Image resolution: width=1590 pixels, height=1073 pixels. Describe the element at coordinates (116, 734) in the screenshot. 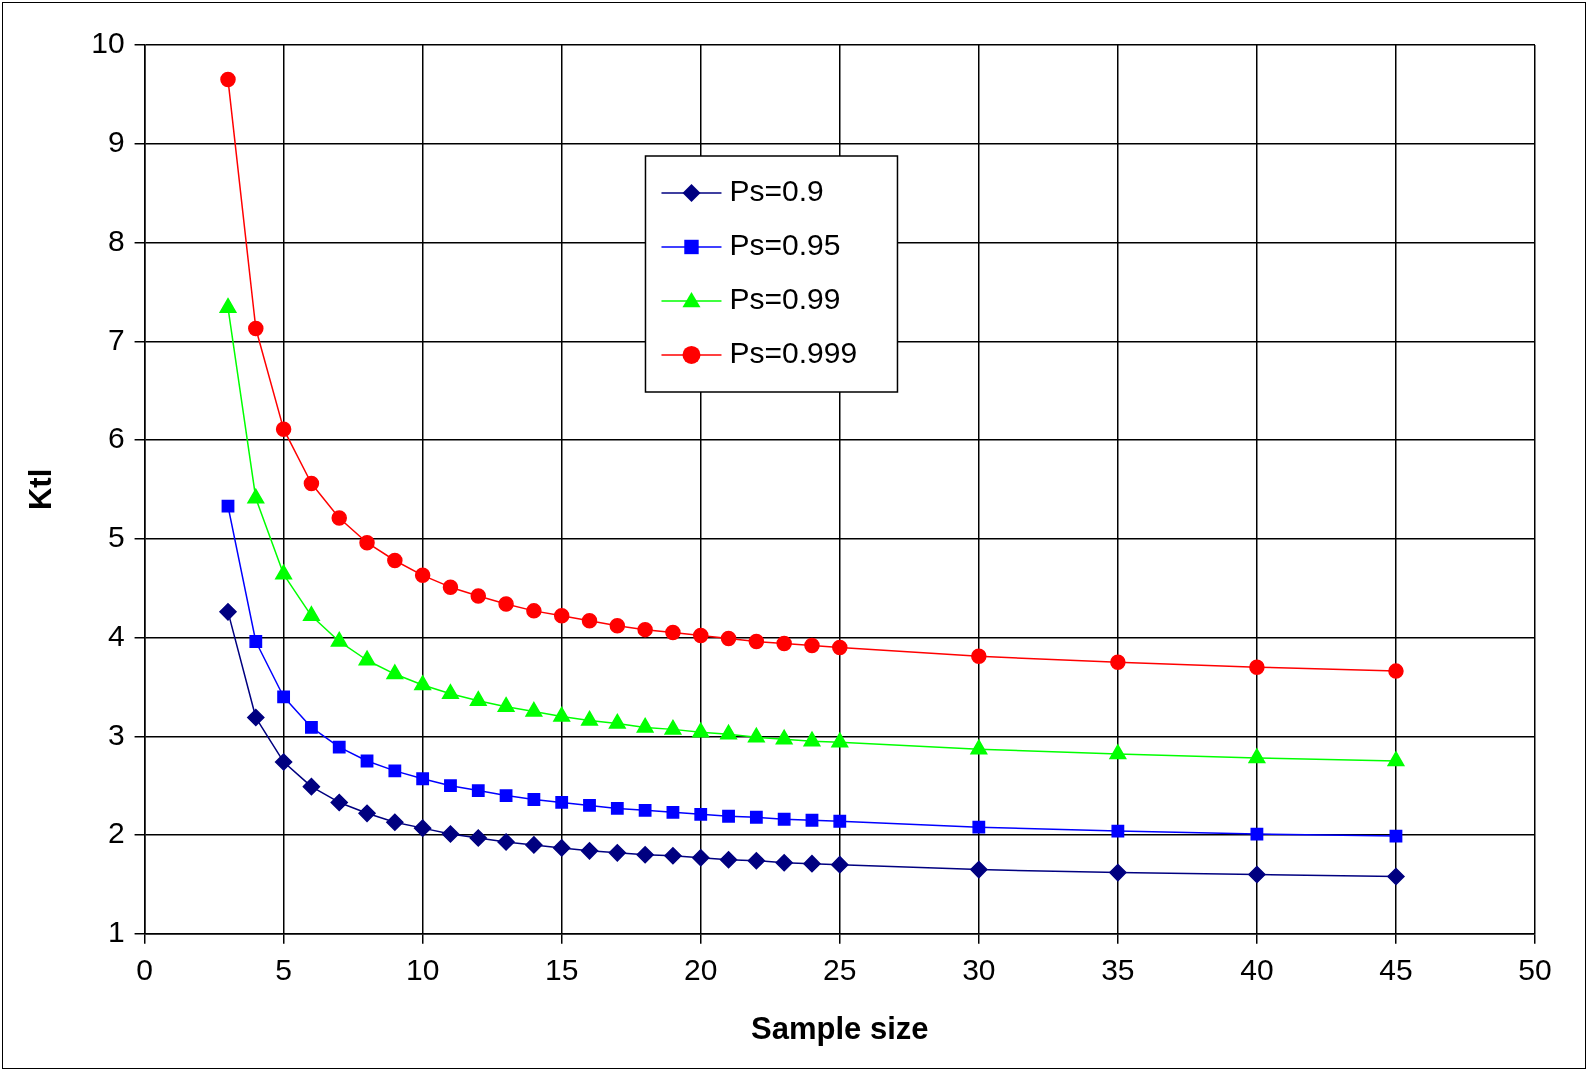

I see `y-tick-label: 3` at that location.